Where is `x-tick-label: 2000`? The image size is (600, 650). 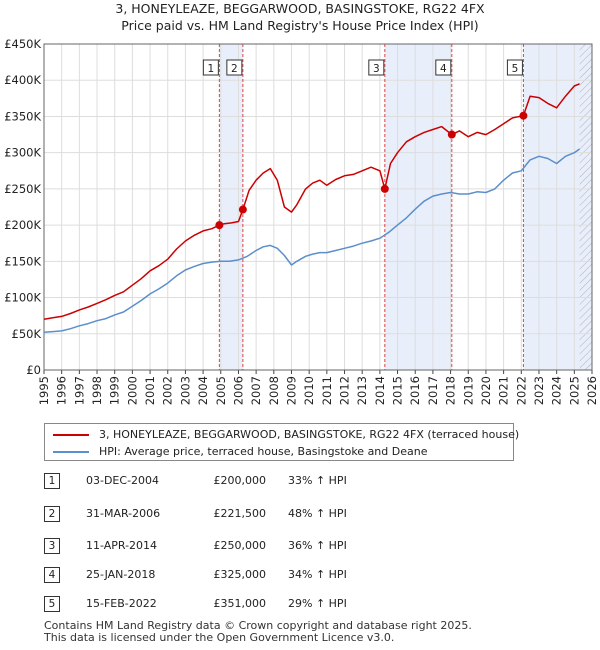
x-tick-label: 2000 is located at coordinates (132, 390).